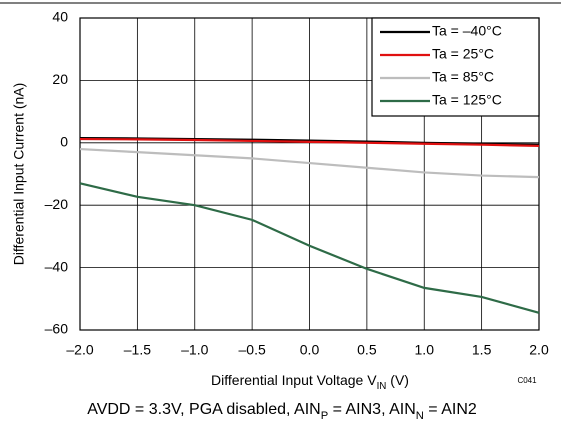 This screenshot has width=561, height=423. What do you see at coordinates (60, 17) in the screenshot?
I see `y-tick-label: 40` at bounding box center [60, 17].